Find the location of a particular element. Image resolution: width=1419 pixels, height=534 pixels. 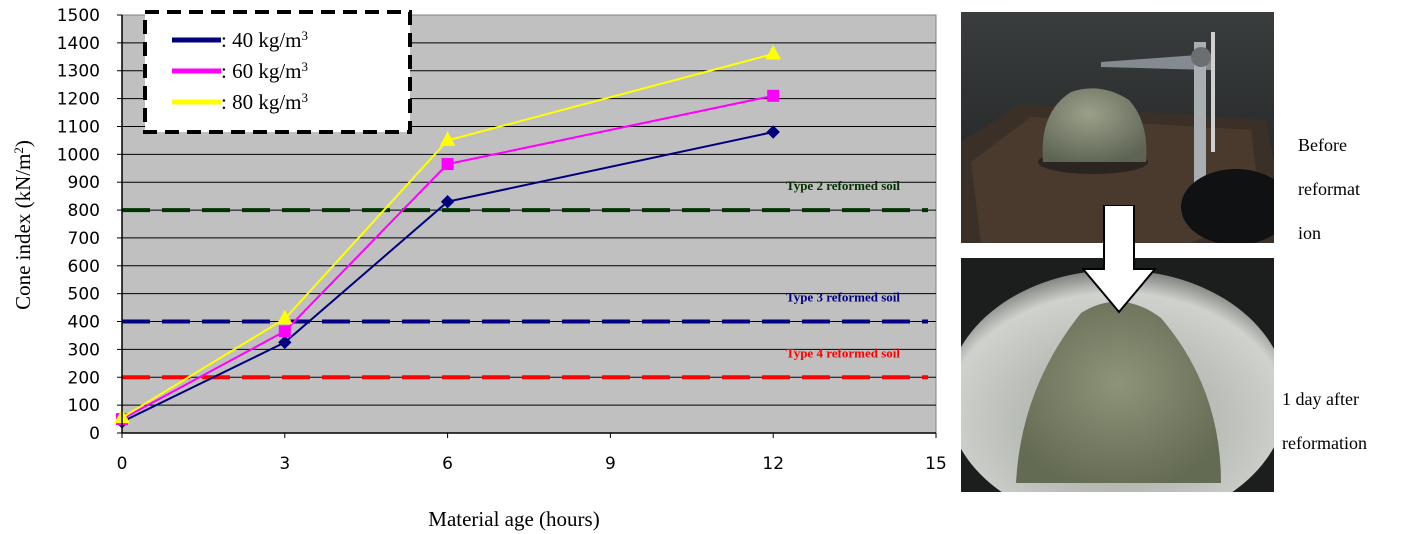

x-tick-label: 12 is located at coordinates (773, 464).